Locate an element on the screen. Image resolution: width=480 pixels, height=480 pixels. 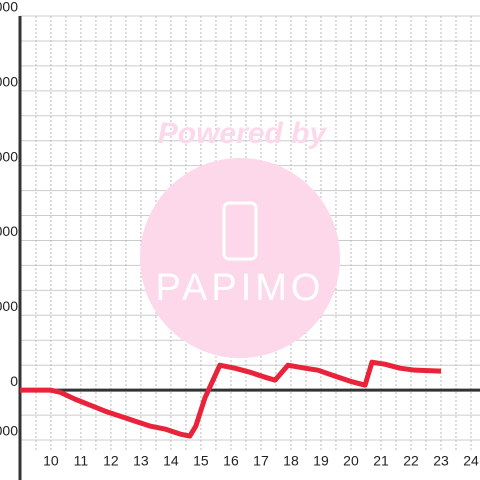
x-tick-label: 12 is located at coordinates (111, 461).